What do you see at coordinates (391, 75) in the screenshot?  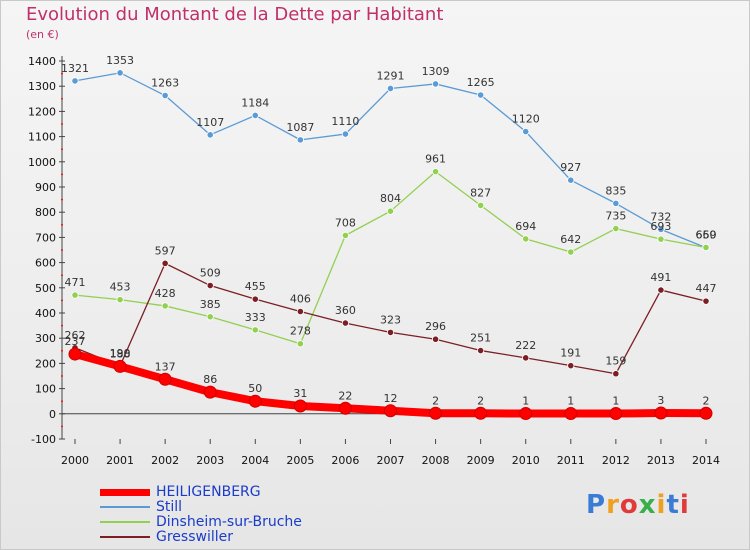 I see `data-label: 1291` at bounding box center [391, 75].